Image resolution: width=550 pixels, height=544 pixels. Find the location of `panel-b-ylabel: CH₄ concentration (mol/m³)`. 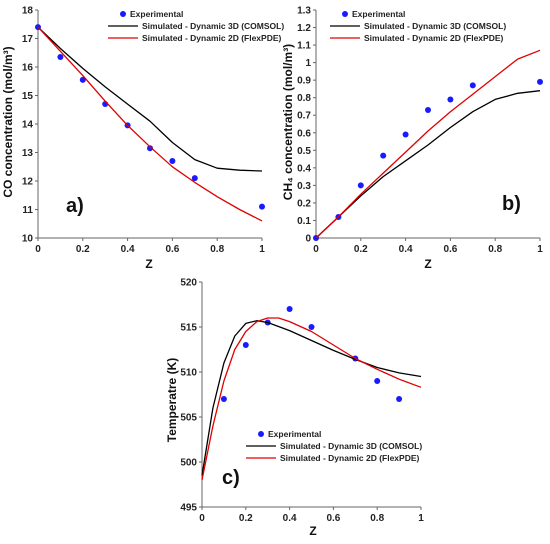

panel-b-ylabel: CH₄ concentration (mol/m³) is located at coordinates (288, 122).